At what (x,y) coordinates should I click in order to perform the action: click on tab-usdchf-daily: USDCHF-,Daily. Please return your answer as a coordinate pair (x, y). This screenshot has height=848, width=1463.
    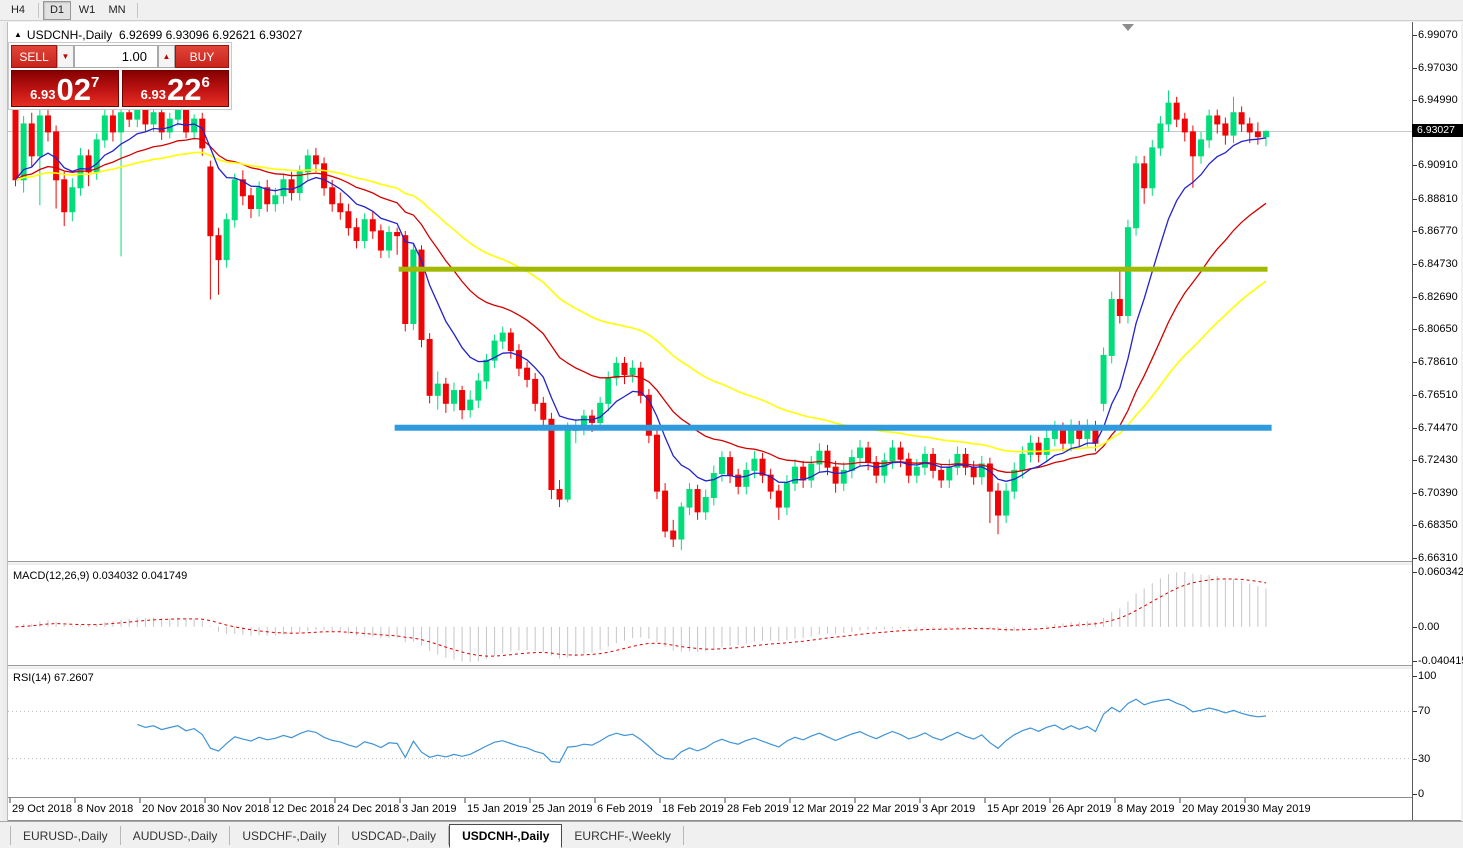
    Looking at the image, I should click on (285, 835).